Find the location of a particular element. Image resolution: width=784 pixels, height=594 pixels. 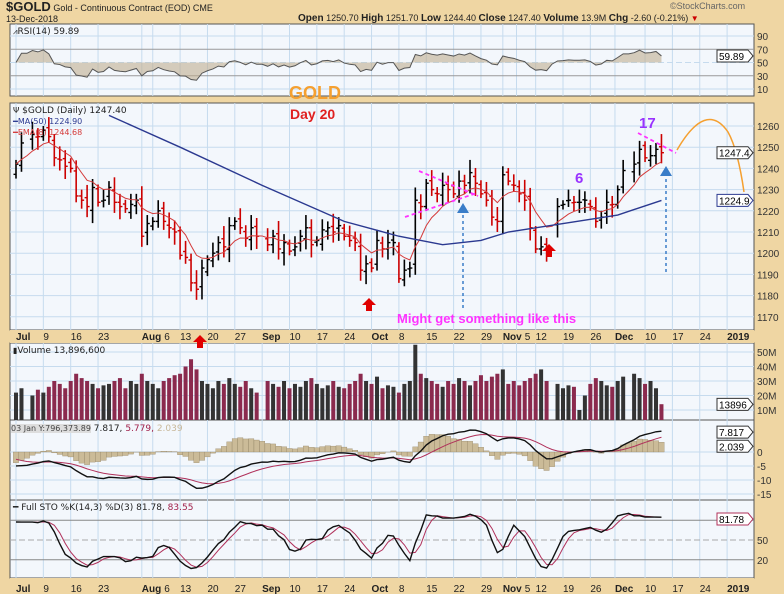

volume-tag-text: 13896 is located at coordinates (733, 405).